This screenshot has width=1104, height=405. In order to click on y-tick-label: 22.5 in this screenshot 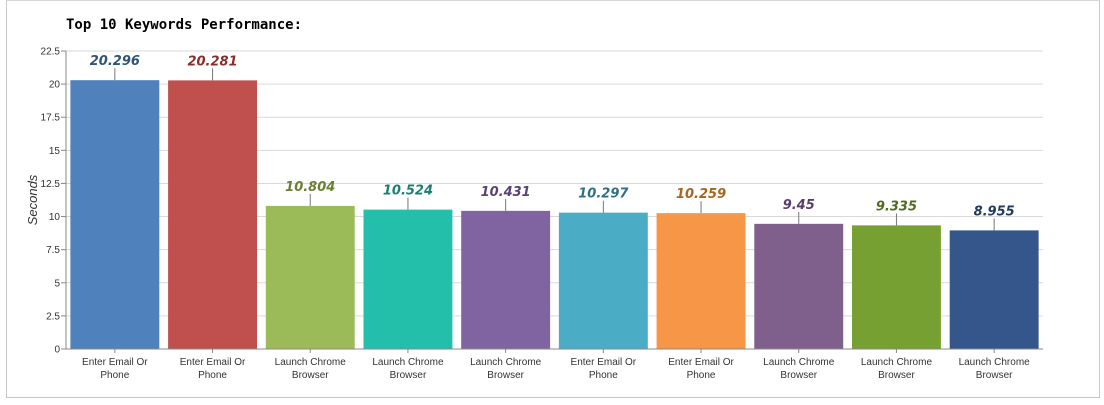, I will do `click(51, 52)`.